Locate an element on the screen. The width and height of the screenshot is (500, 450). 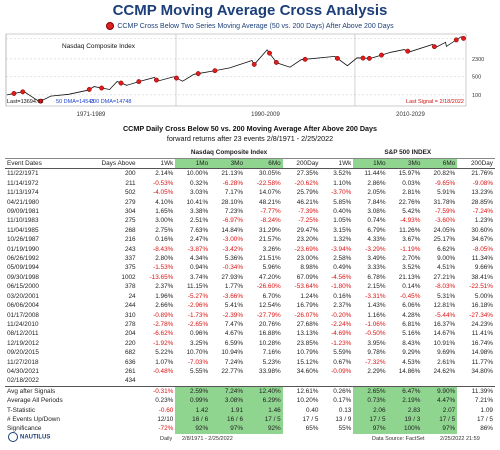
table-cell: 3.08% is located at coordinates (376, 212).